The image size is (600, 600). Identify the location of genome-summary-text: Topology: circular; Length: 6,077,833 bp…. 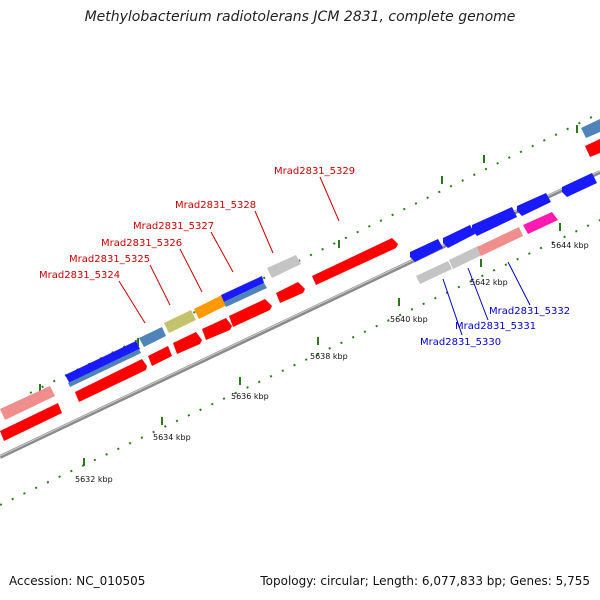
(425, 581).